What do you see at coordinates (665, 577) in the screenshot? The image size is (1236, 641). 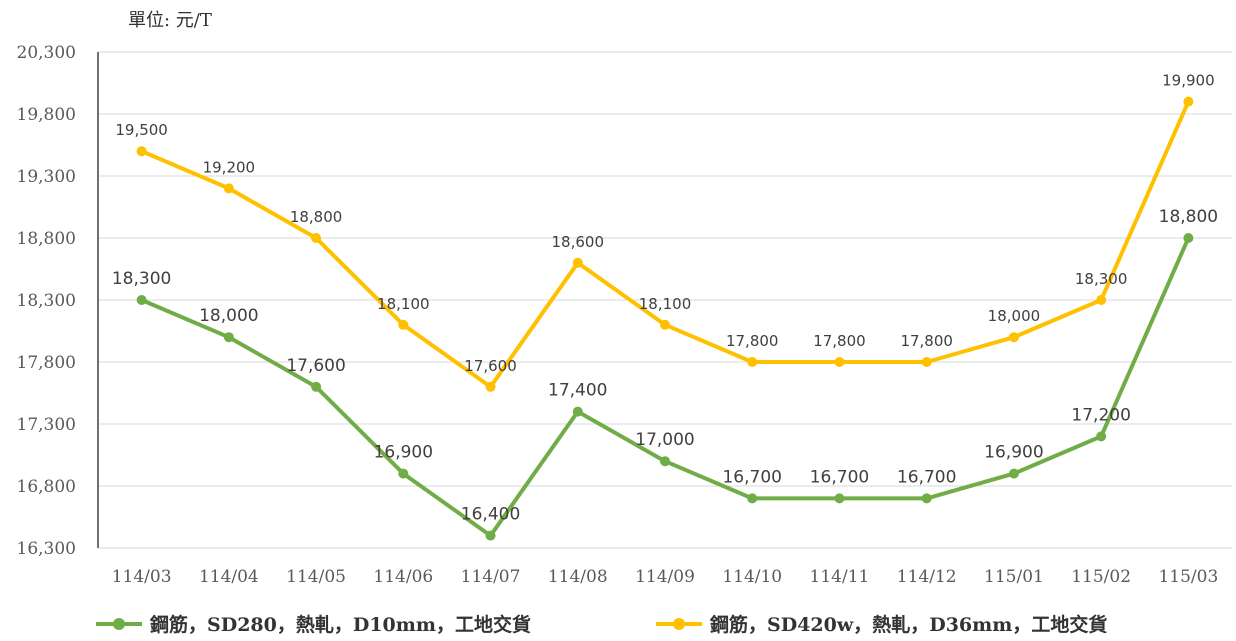 I see `x-tick-label: 114/09` at bounding box center [665, 577].